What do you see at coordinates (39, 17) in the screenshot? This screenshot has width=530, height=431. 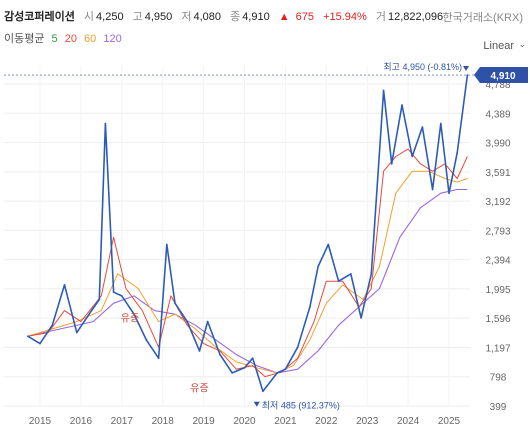 I see `stock-name: 감성코퍼레이션` at bounding box center [39, 17].